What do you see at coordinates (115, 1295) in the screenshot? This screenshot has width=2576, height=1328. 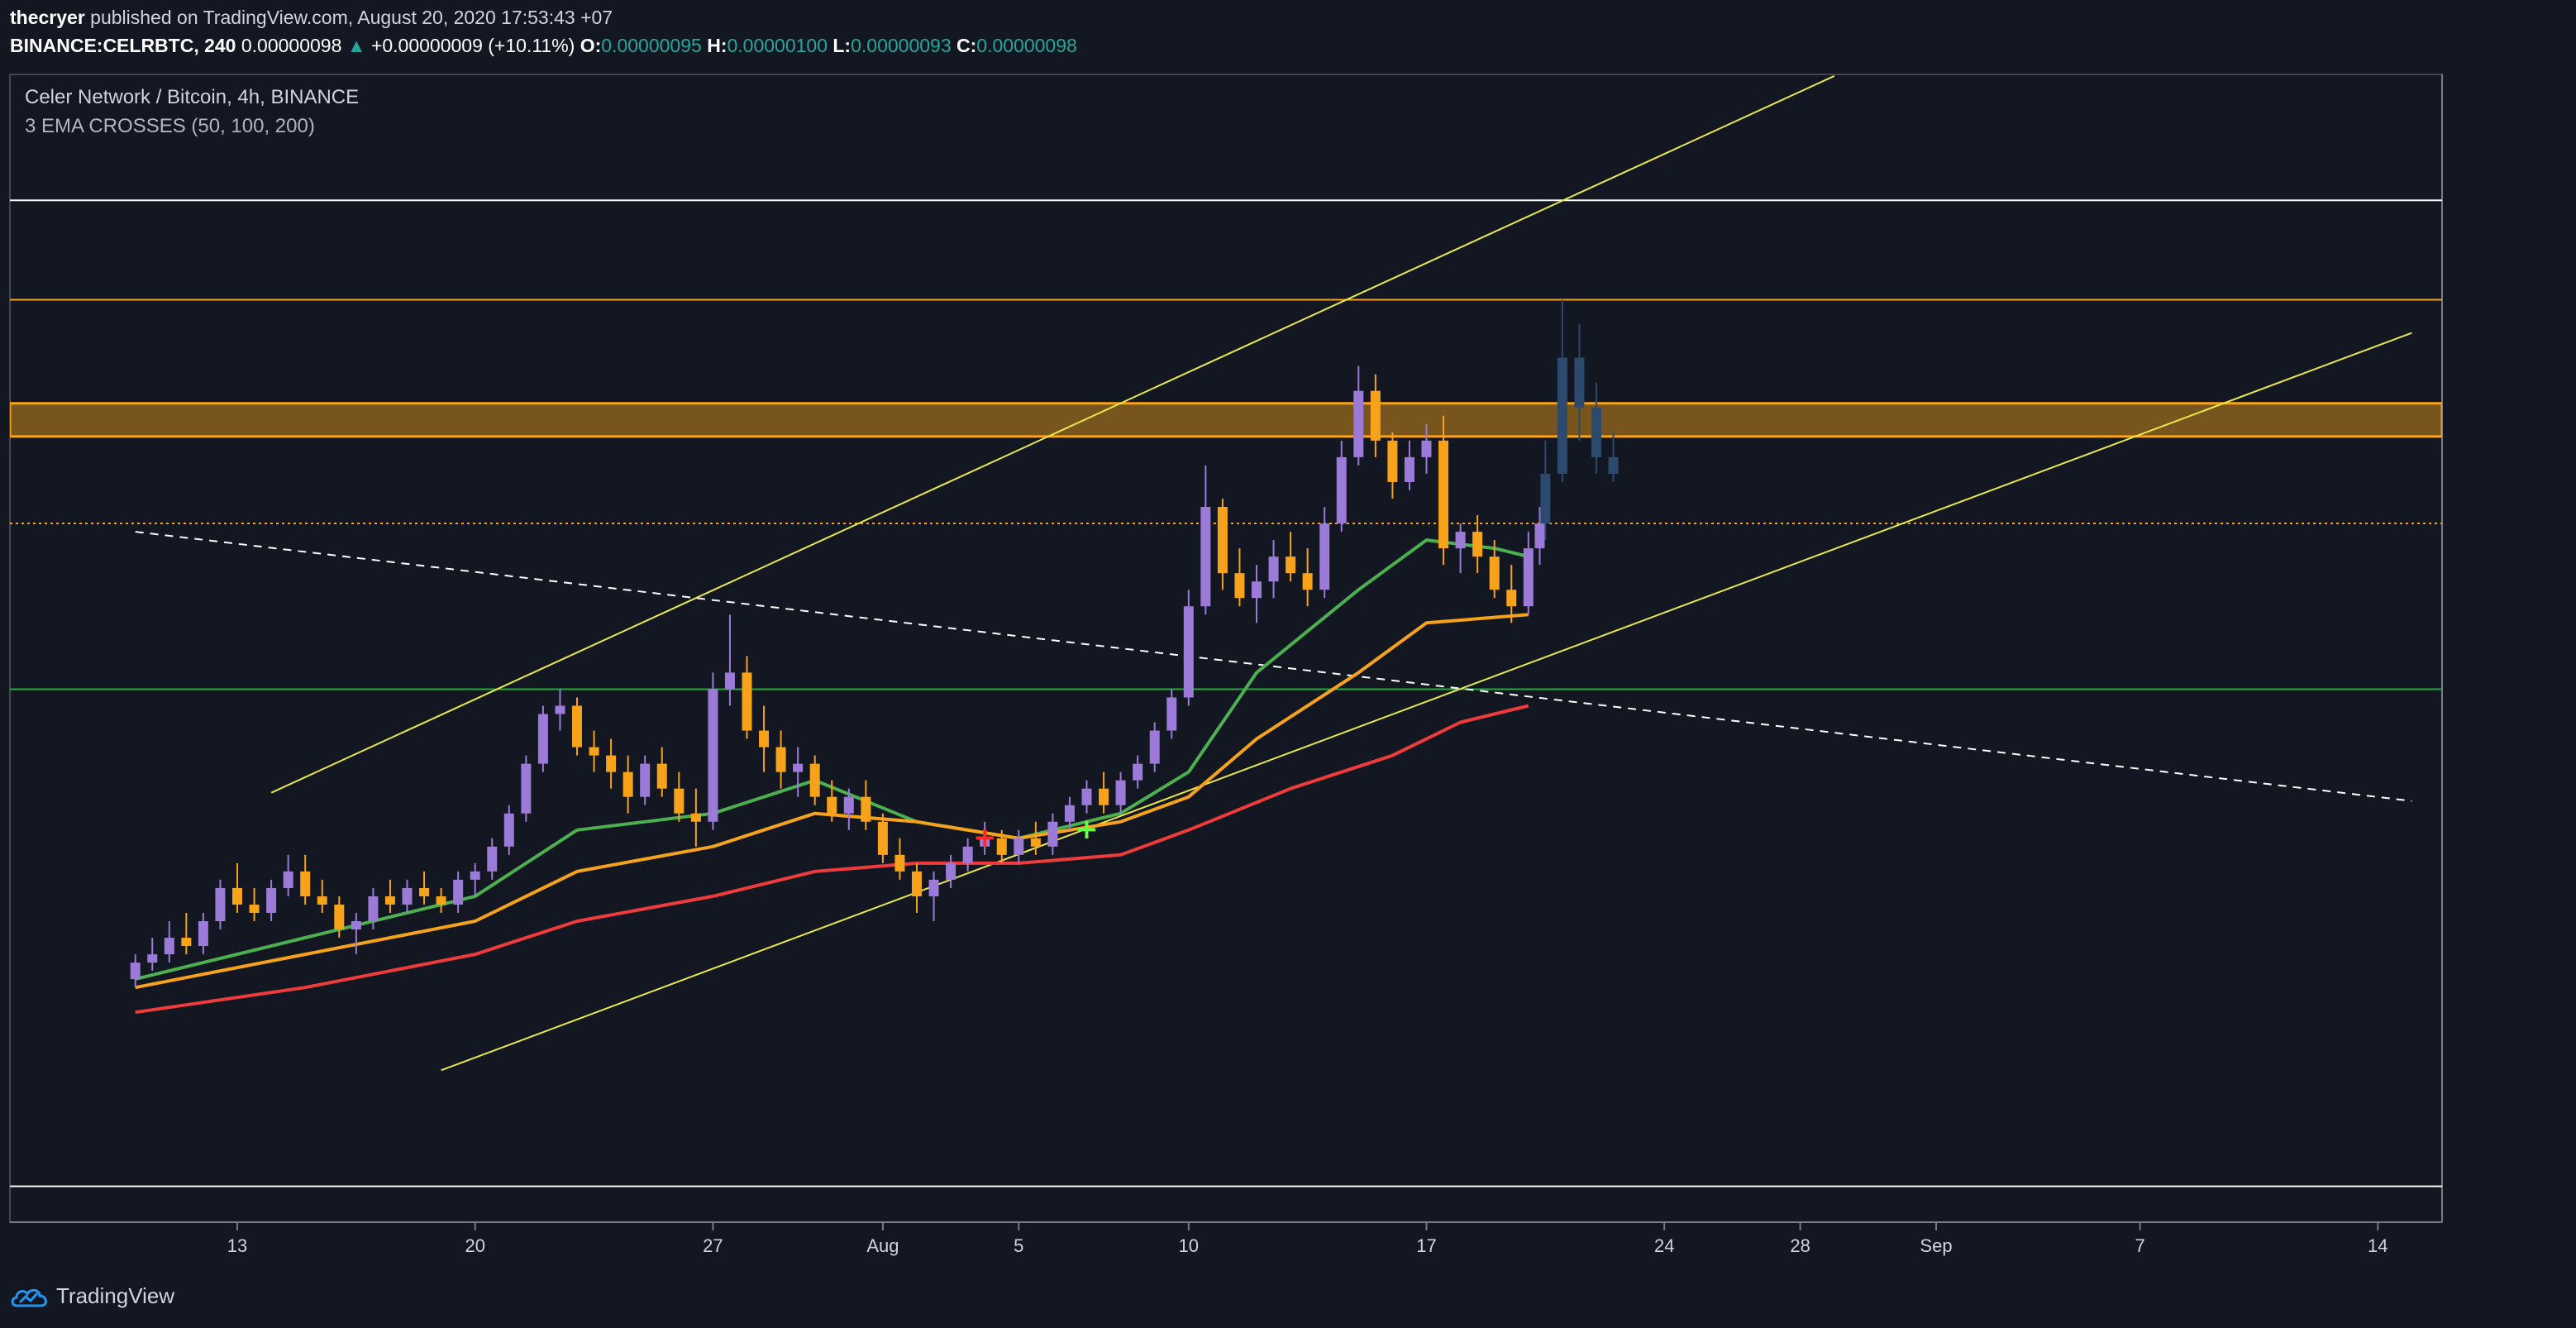 I see `footer-brand: TradingView` at bounding box center [115, 1295].